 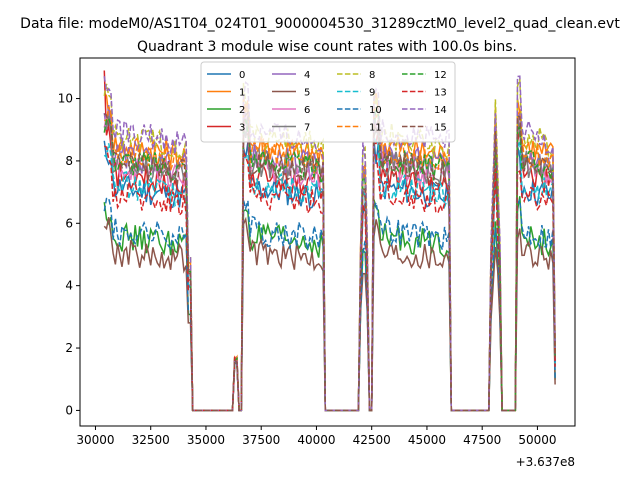 I want to click on legend-label: 10, so click(x=375, y=110).